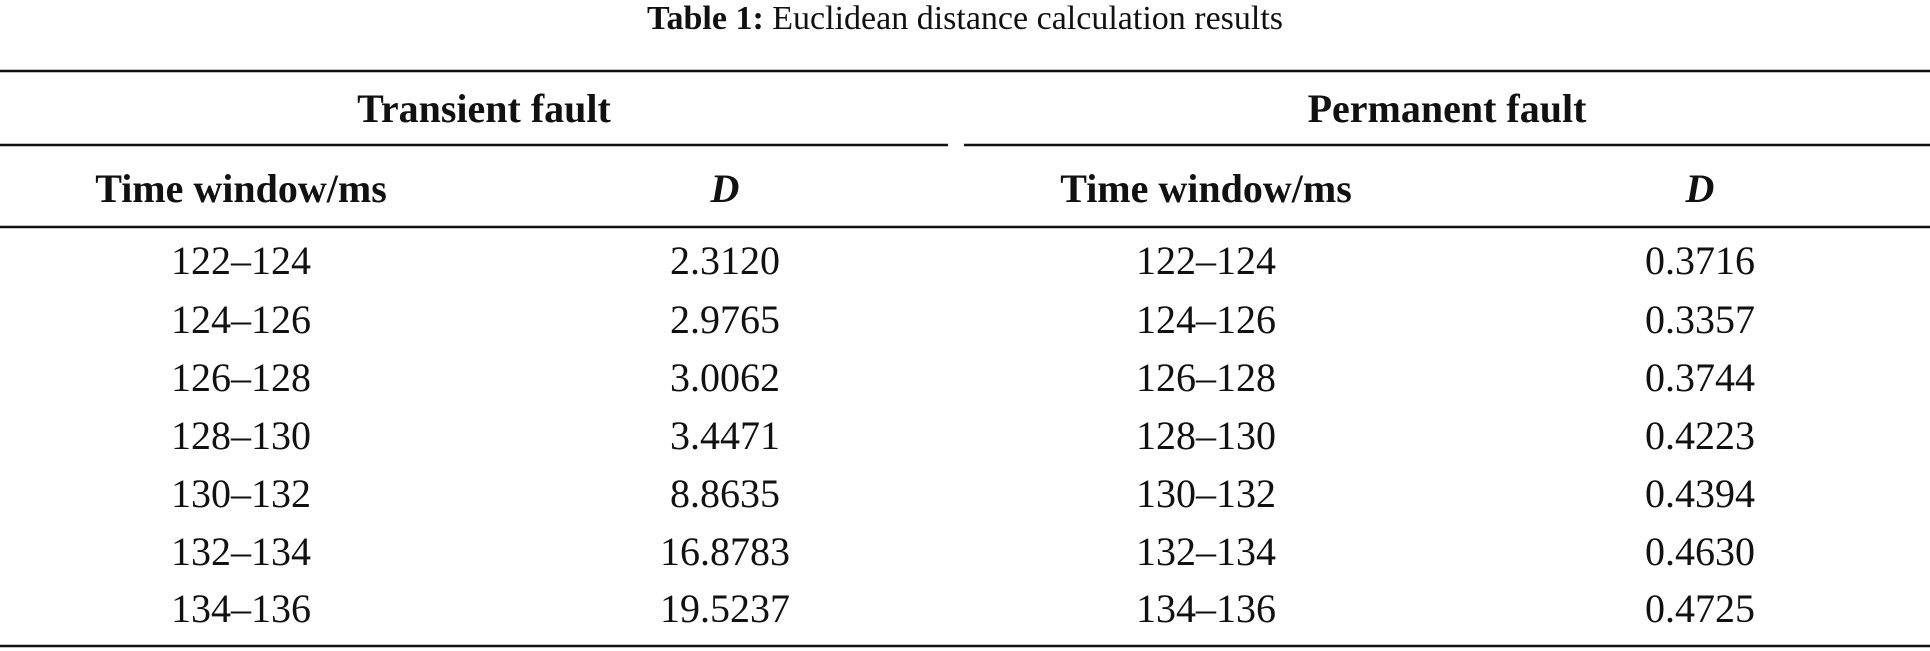 This screenshot has width=1930, height=651. Describe the element at coordinates (725, 493) in the screenshot. I see `table-cell: 8.8635` at that location.